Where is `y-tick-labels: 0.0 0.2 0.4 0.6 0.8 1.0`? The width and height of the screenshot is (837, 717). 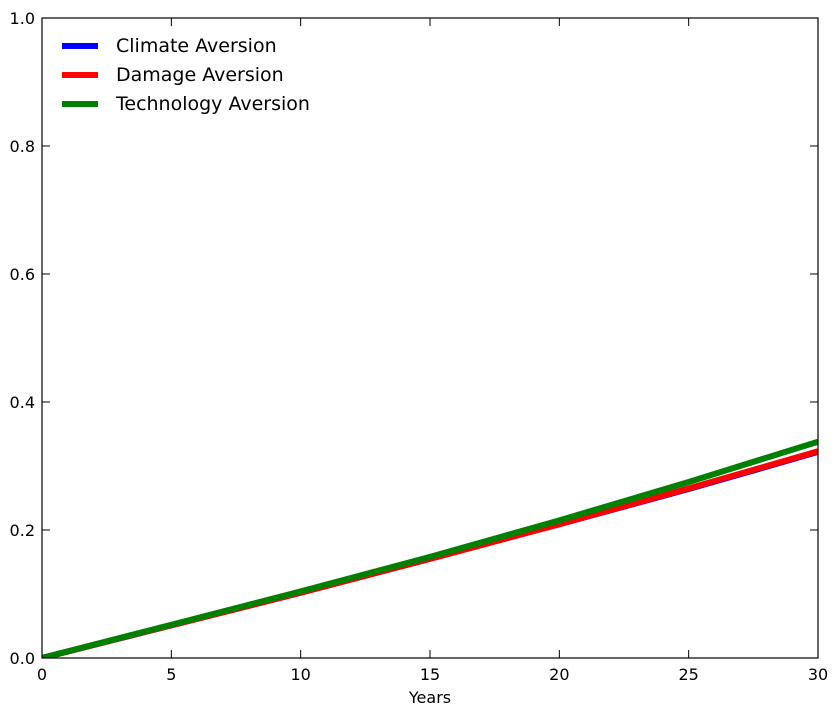 y-tick-labels: 0.0 0.2 0.4 0.6 0.8 1.0 is located at coordinates (22, 338).